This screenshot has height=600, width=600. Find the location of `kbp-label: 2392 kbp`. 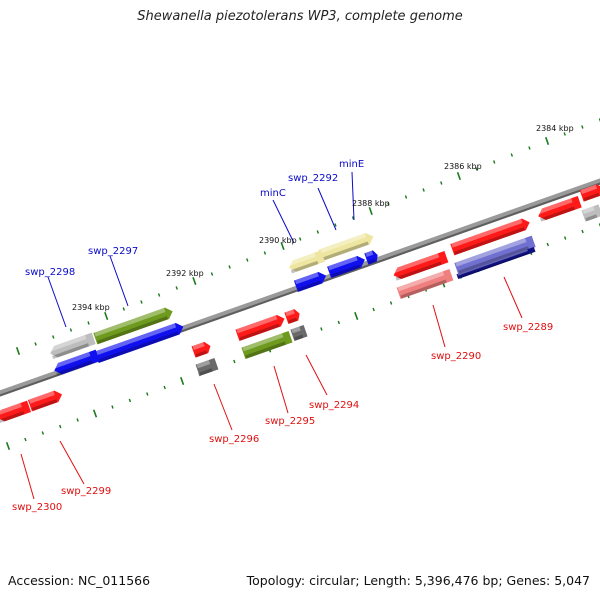

kbp-label: 2392 kbp is located at coordinates (185, 273).